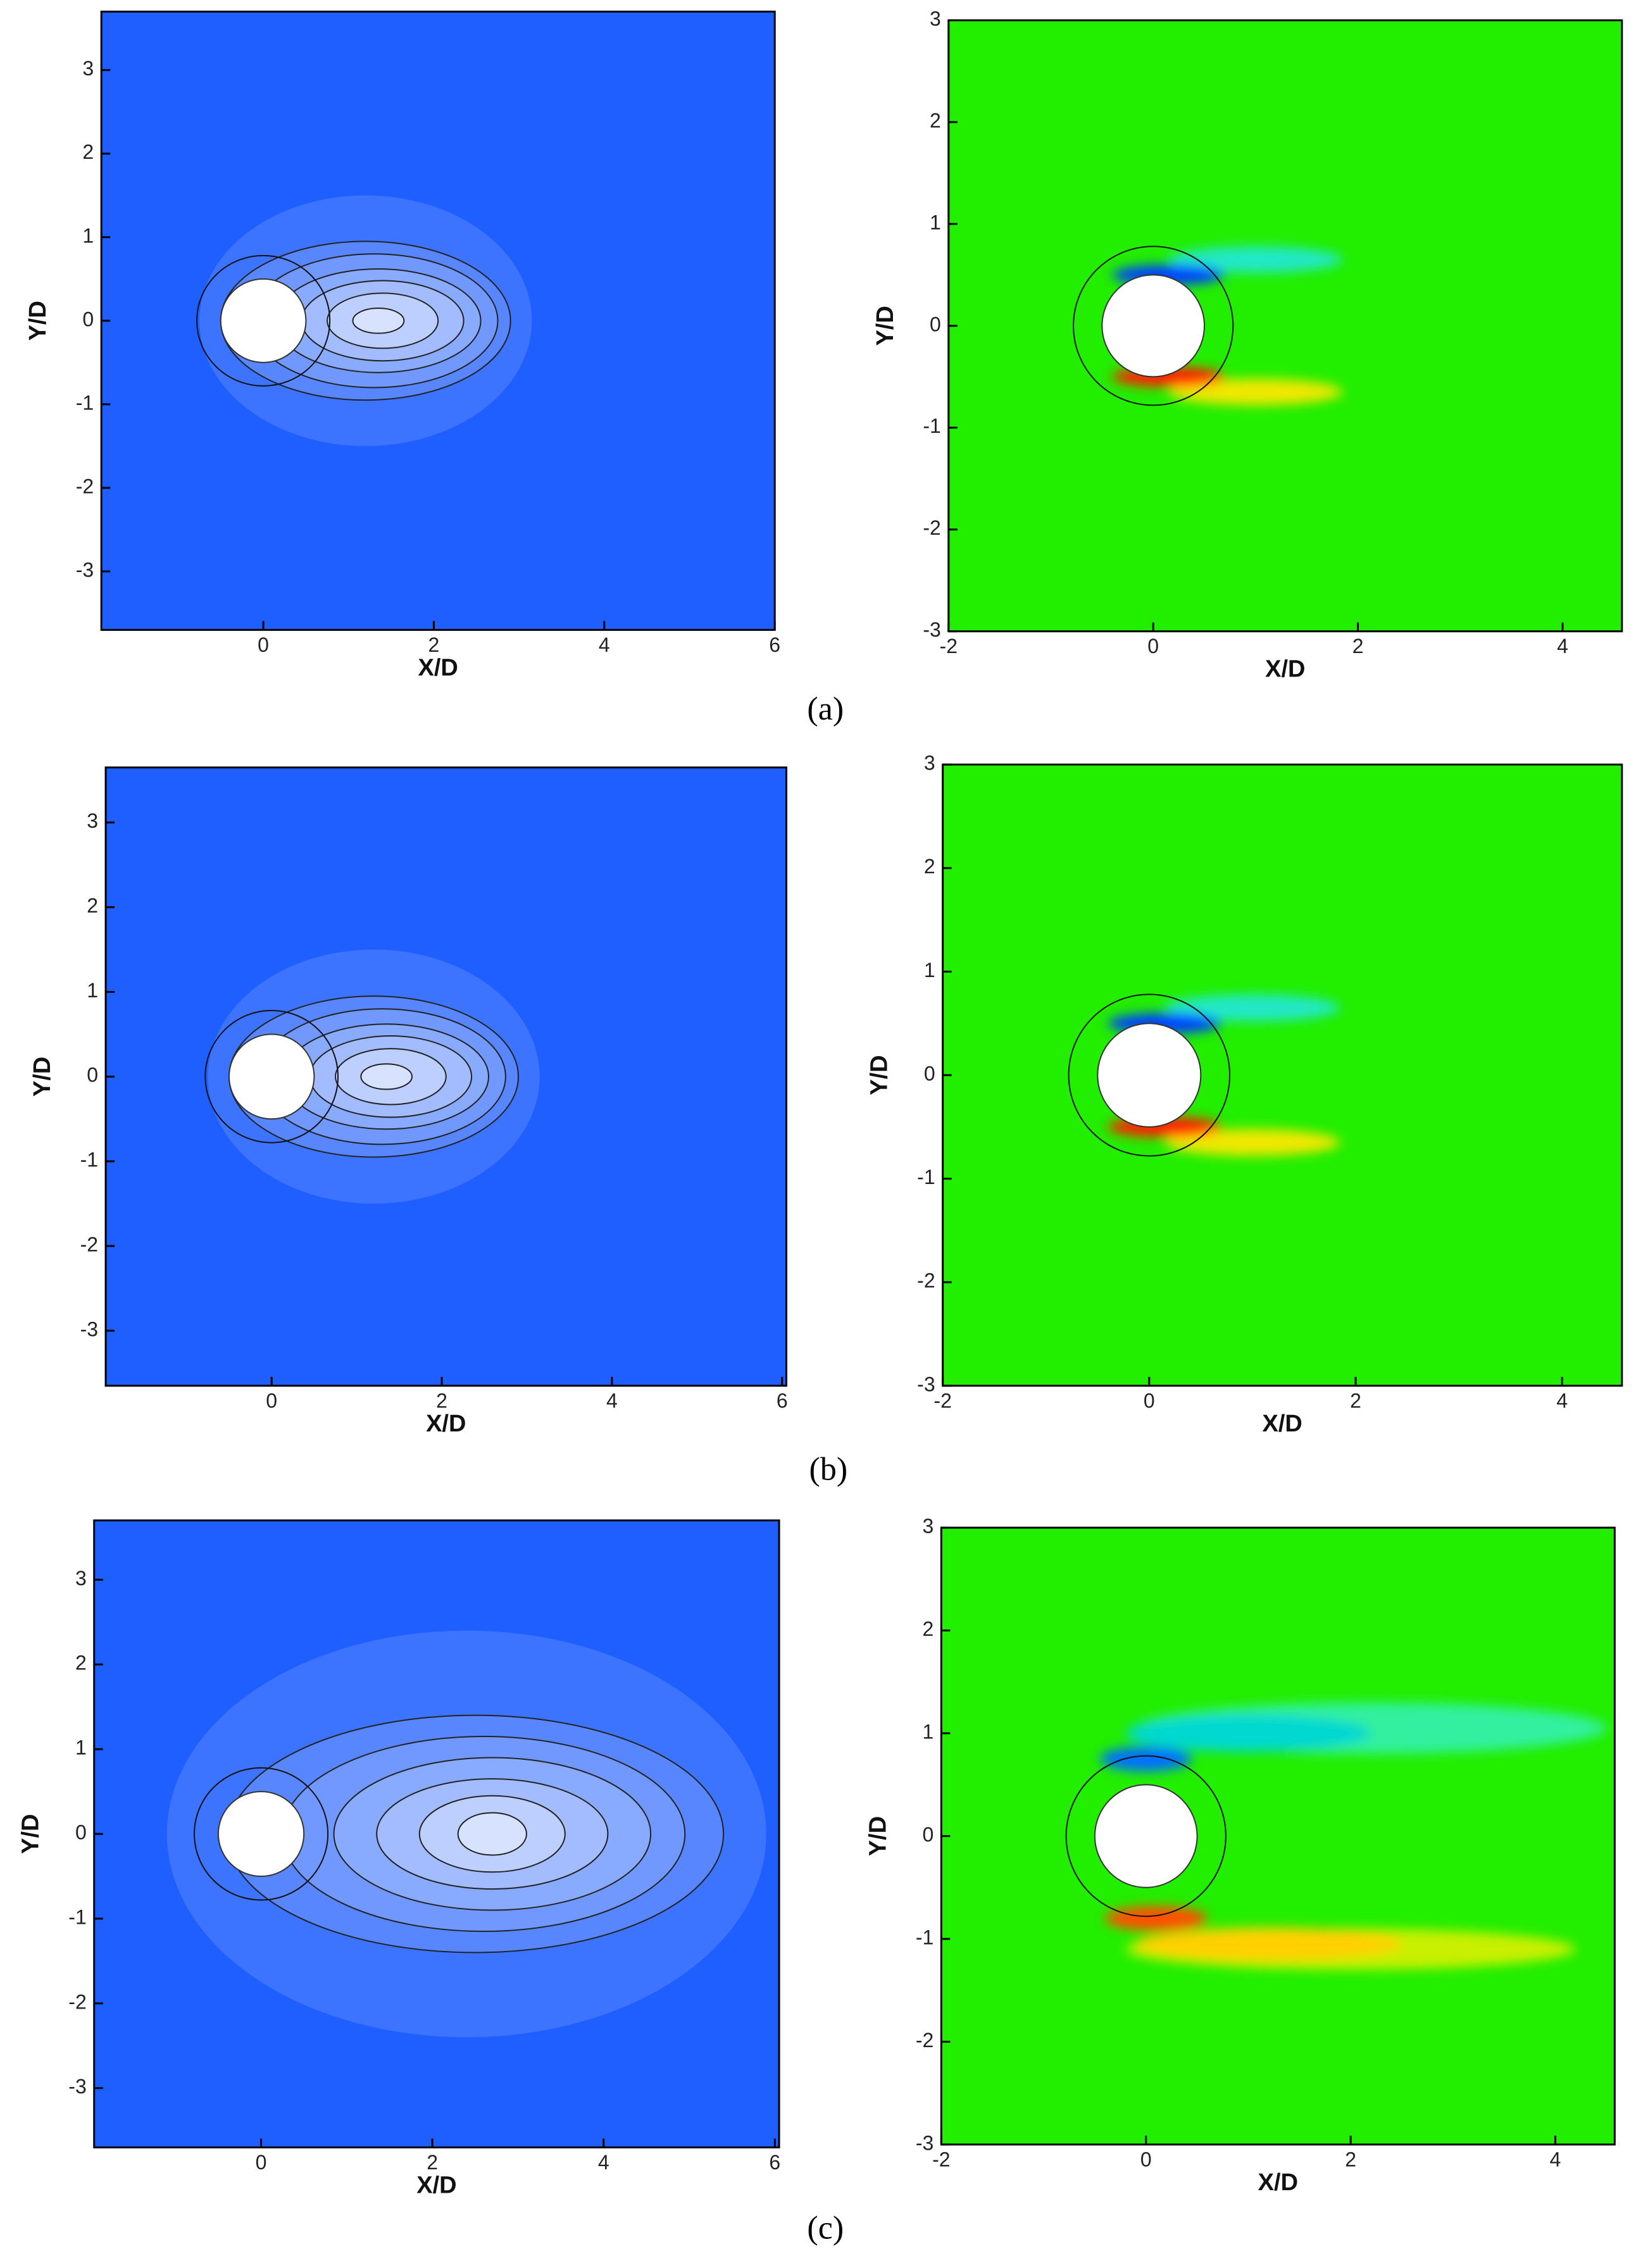 This screenshot has height=2268, width=1648. I want to click on panel-caption: (a), so click(825, 709).